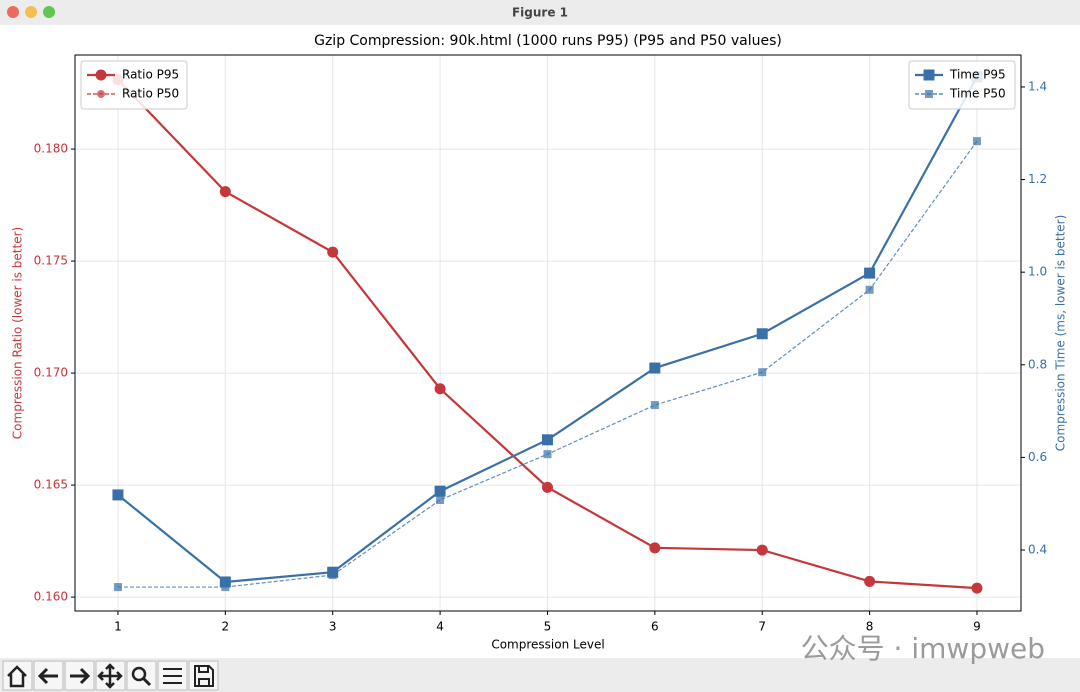 The height and width of the screenshot is (692, 1080). I want to click on pan-icon, so click(110, 676).